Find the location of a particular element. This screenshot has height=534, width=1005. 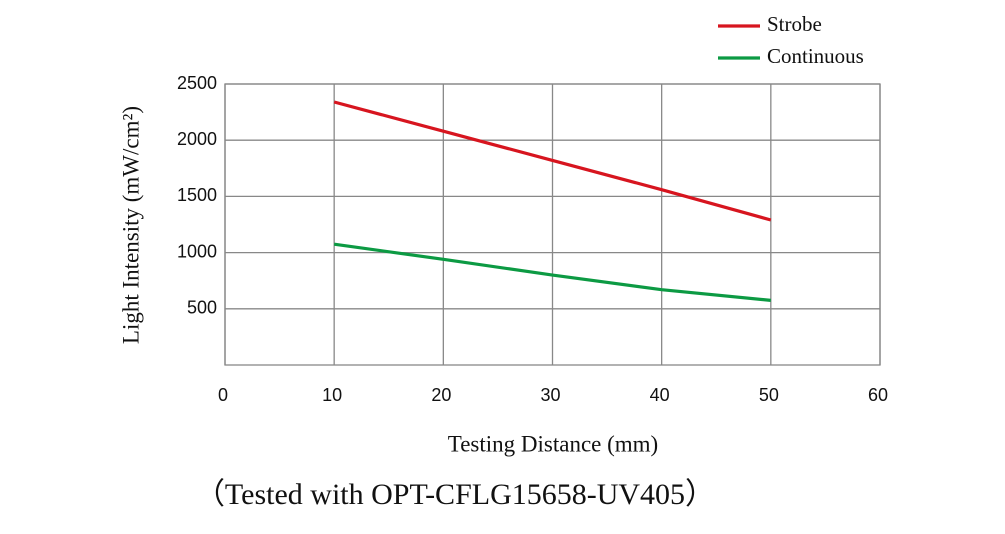

y-tick-label: 1000 is located at coordinates (197, 251).